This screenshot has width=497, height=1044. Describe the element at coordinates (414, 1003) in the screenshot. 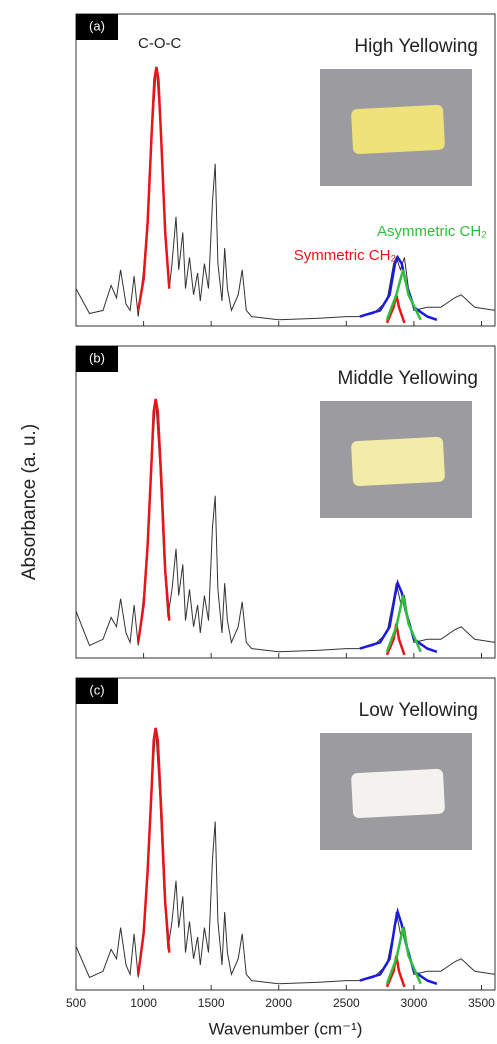

I see `x-tick-label: 3000` at that location.